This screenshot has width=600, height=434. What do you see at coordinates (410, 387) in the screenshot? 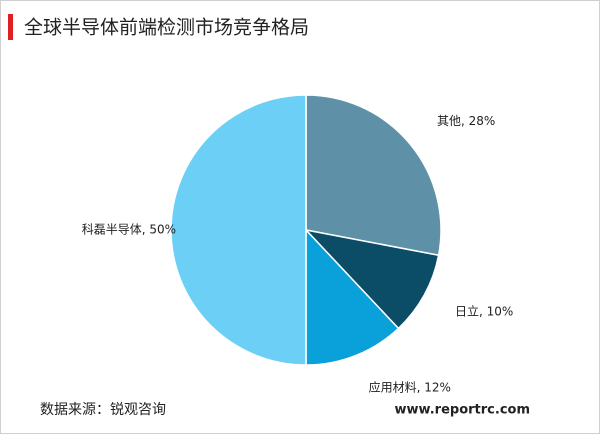
I see `slice-label: 应用材料, 12%` at bounding box center [410, 387].